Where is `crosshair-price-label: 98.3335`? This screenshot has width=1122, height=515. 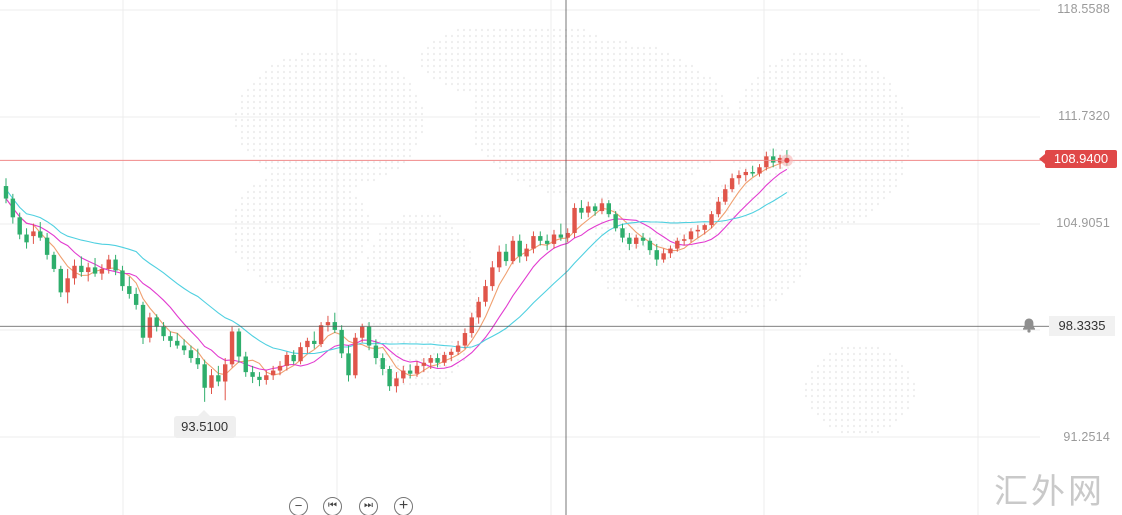
crosshair-price-label: 98.3335 is located at coordinates (1082, 326).